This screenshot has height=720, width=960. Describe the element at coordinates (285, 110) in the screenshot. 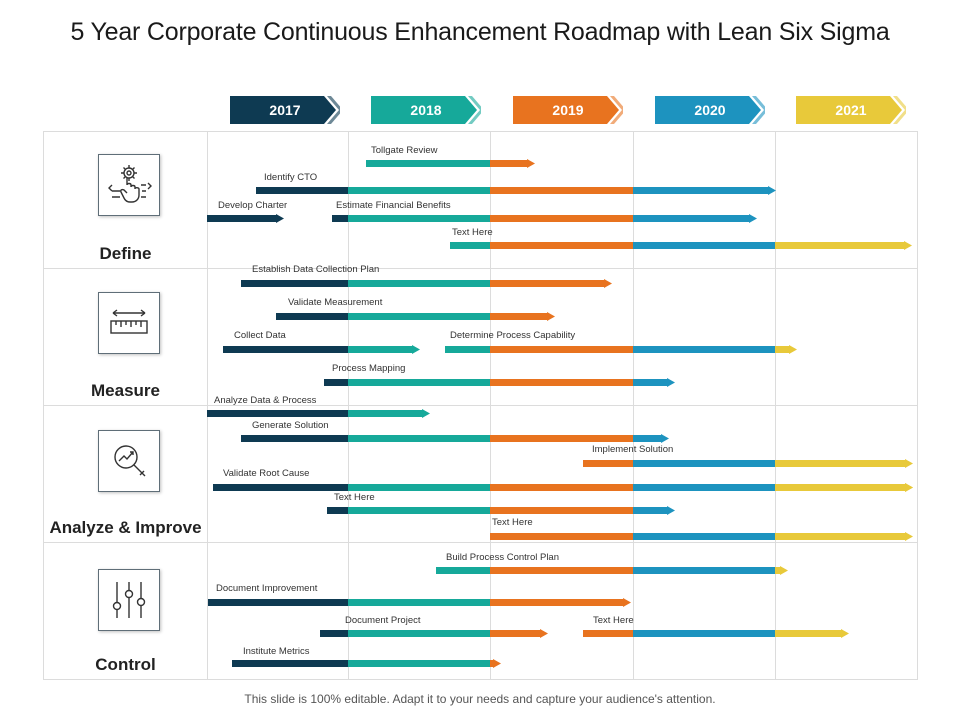

I see `year-header-2017: 2017` at that location.